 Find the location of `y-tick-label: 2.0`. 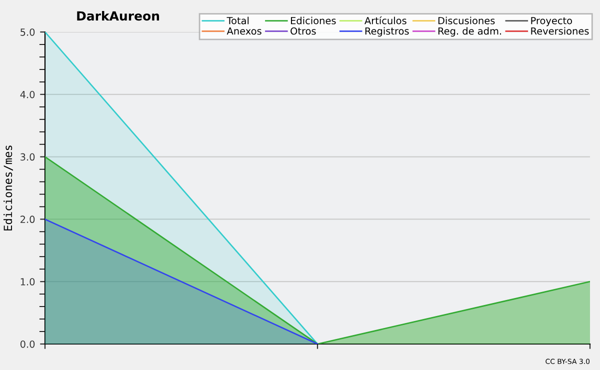

y-tick-label: 2.0 is located at coordinates (27, 220).